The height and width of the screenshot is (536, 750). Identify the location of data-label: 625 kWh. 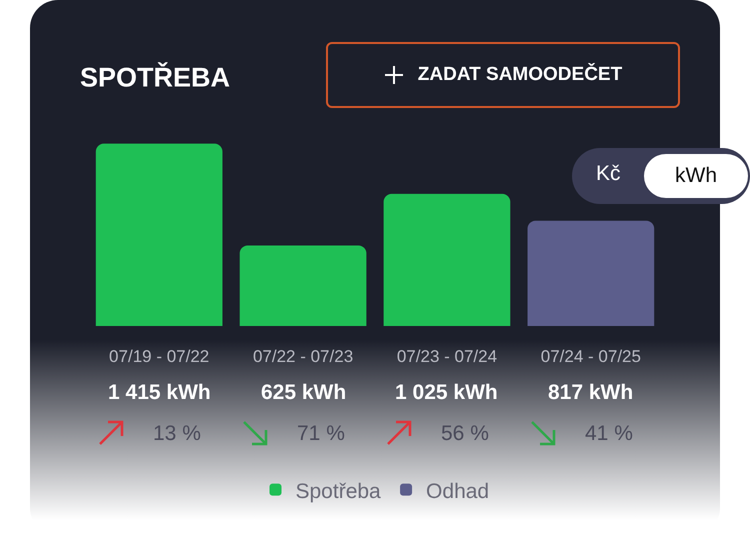
(303, 392).